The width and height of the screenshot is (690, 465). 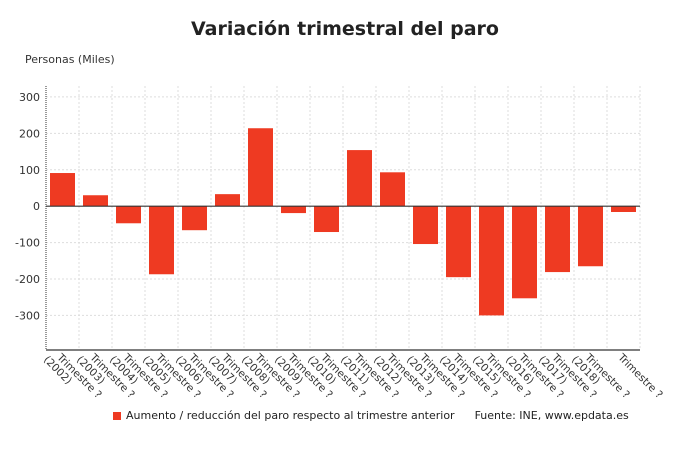 What do you see at coordinates (29, 97) in the screenshot?
I see `y-tick-label: 300` at bounding box center [29, 97].